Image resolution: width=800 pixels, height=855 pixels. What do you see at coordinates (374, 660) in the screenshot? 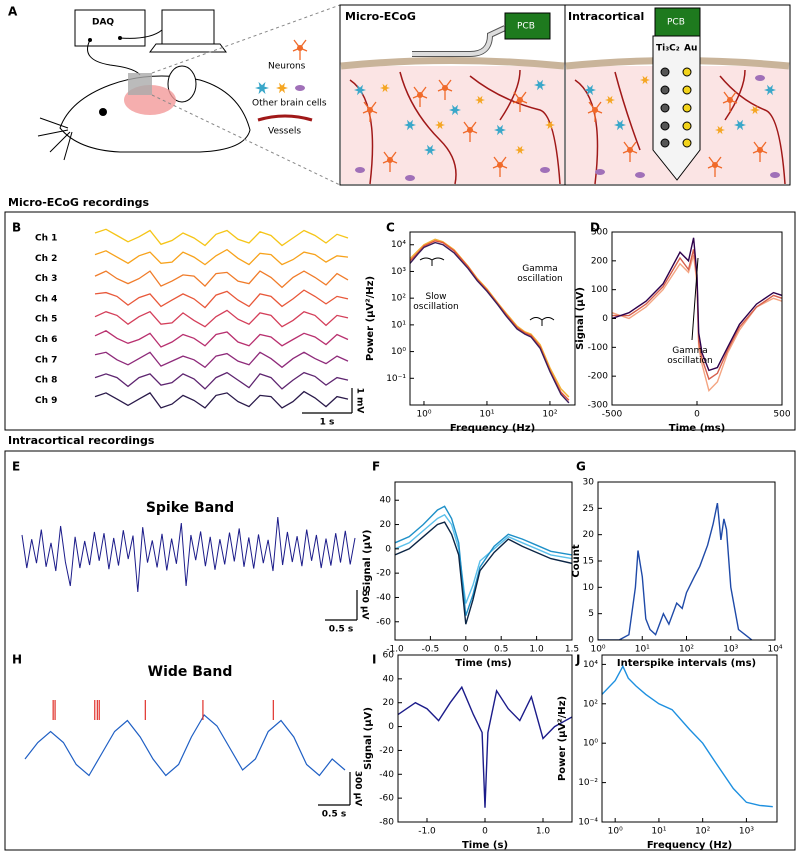
I see `panel-letter: I` at bounding box center [374, 660].